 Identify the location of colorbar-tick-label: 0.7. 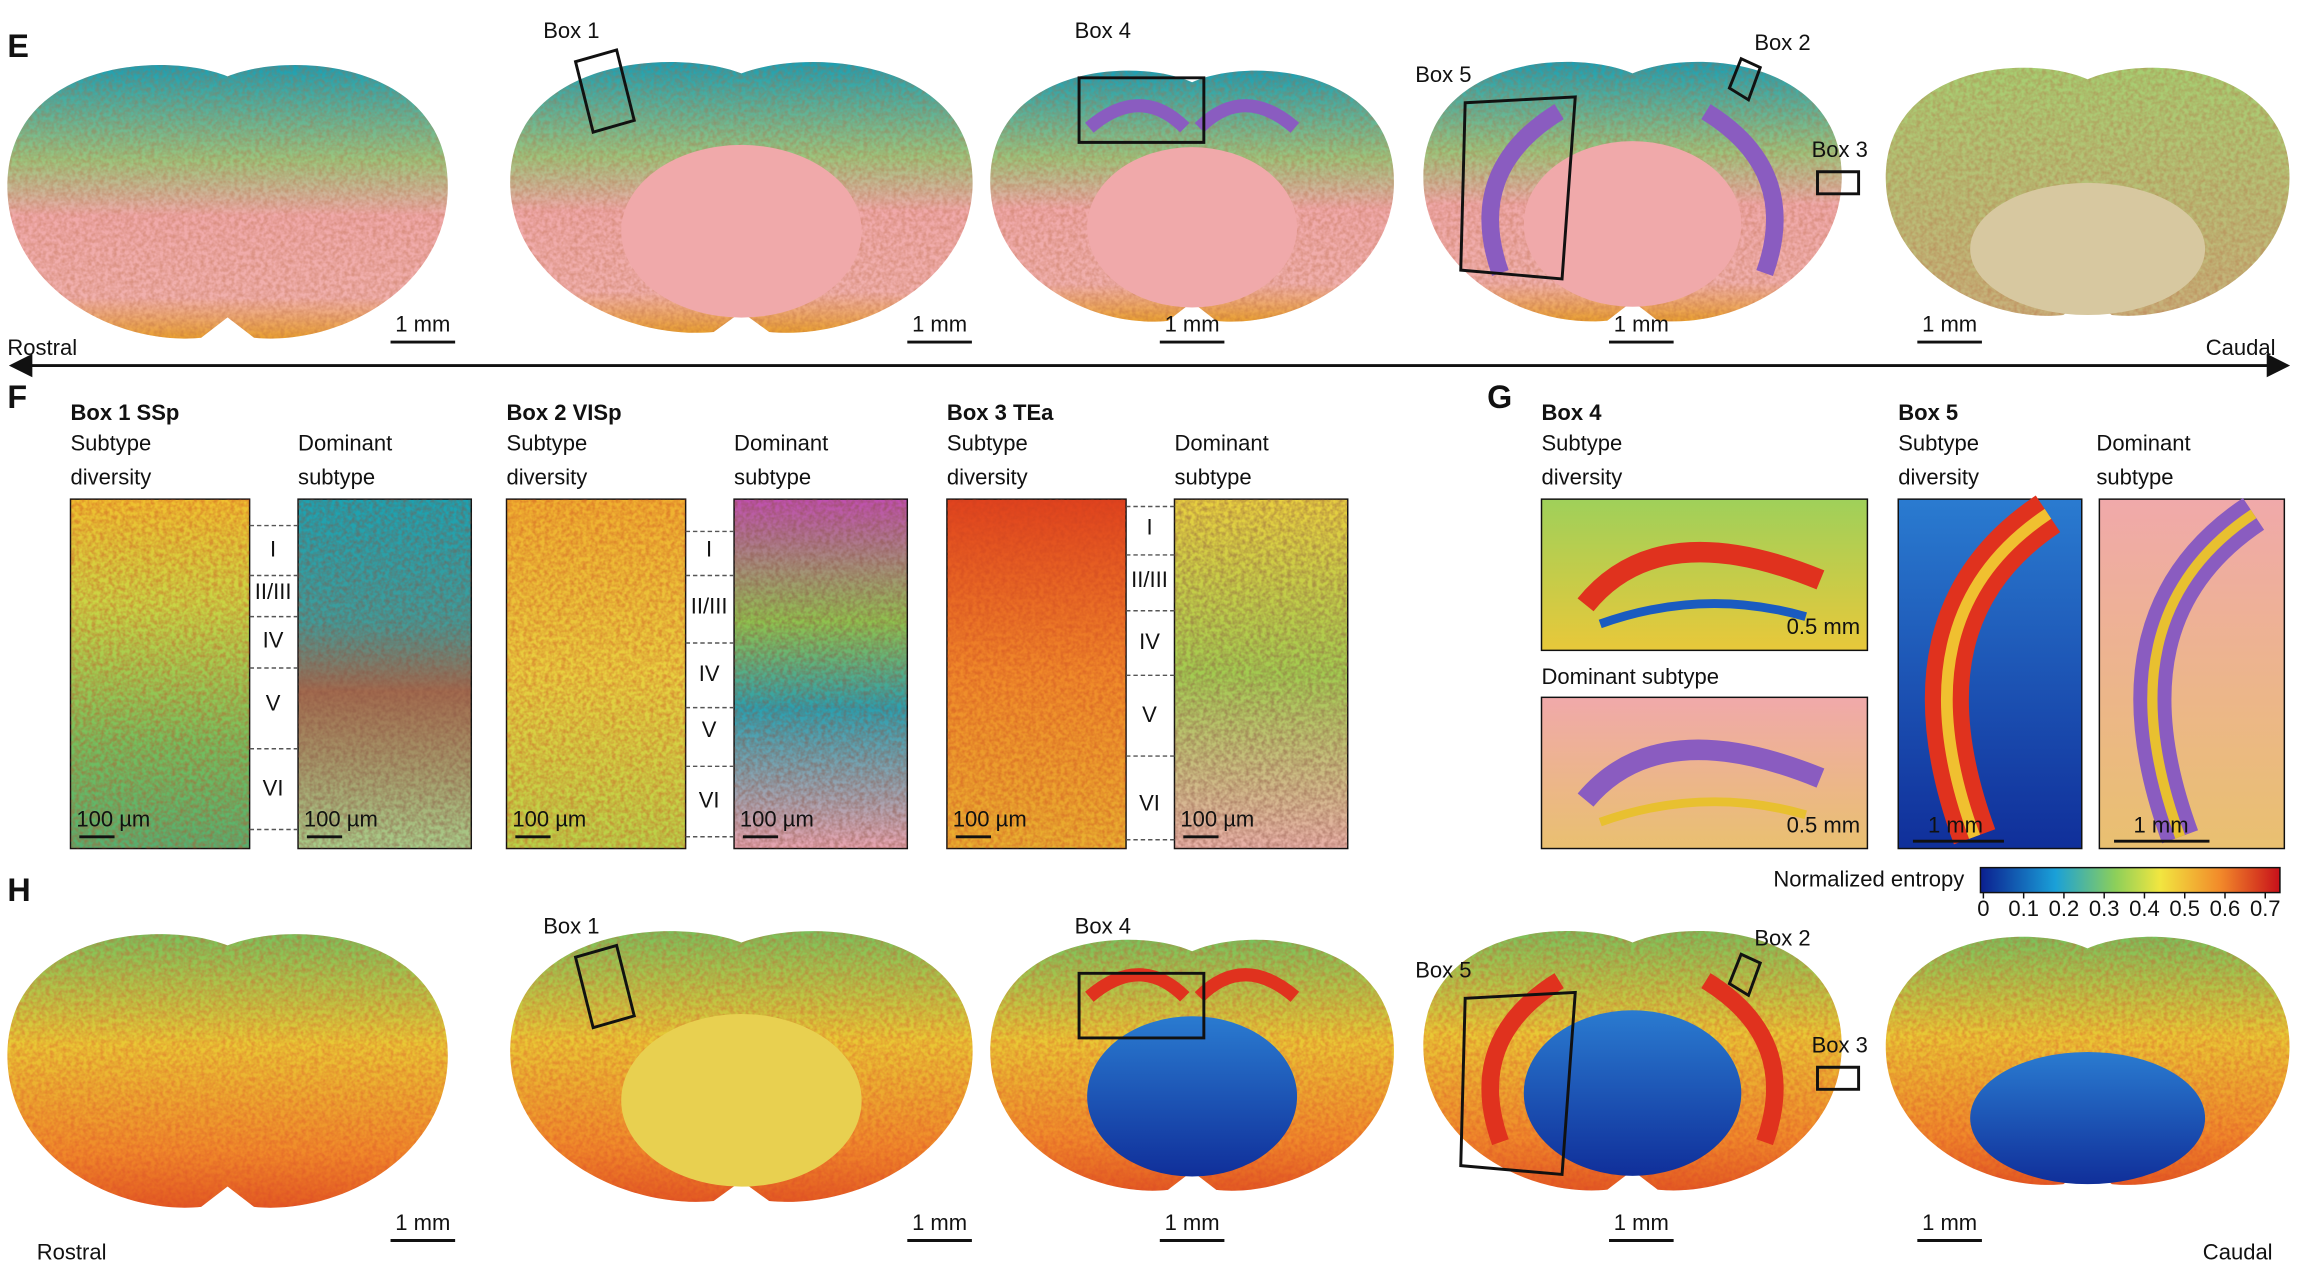
(2265, 908).